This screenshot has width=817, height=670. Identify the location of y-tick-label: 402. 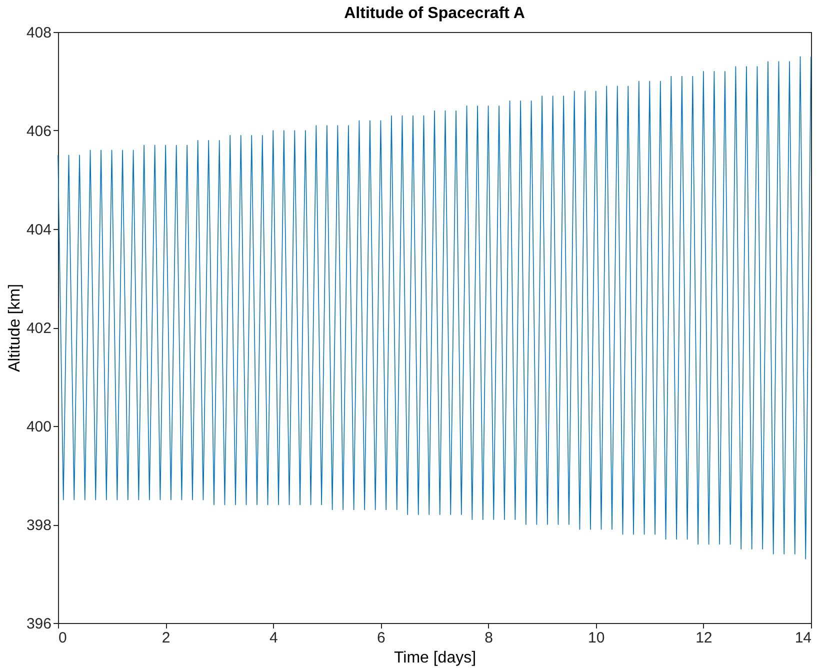
(39, 328).